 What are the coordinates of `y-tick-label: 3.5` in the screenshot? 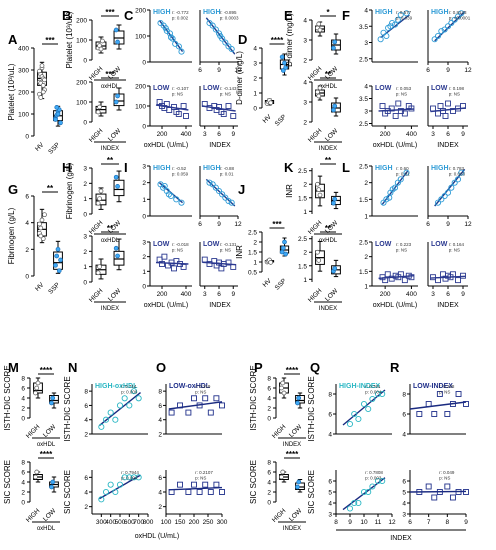 It's located at (363, 99).